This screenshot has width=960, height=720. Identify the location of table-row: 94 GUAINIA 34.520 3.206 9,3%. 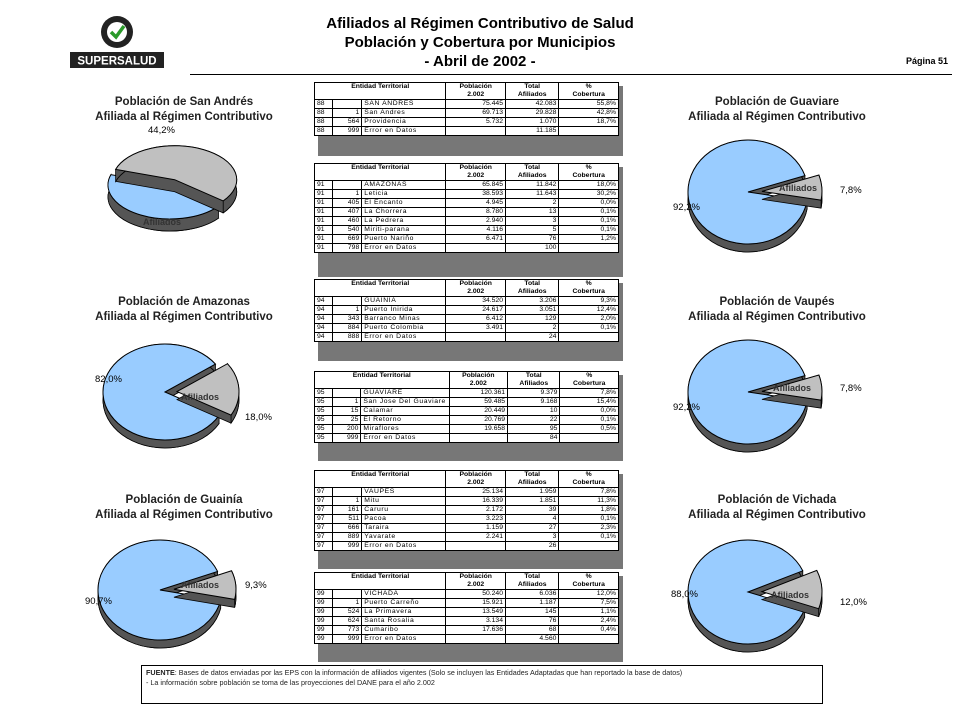
(466, 301).